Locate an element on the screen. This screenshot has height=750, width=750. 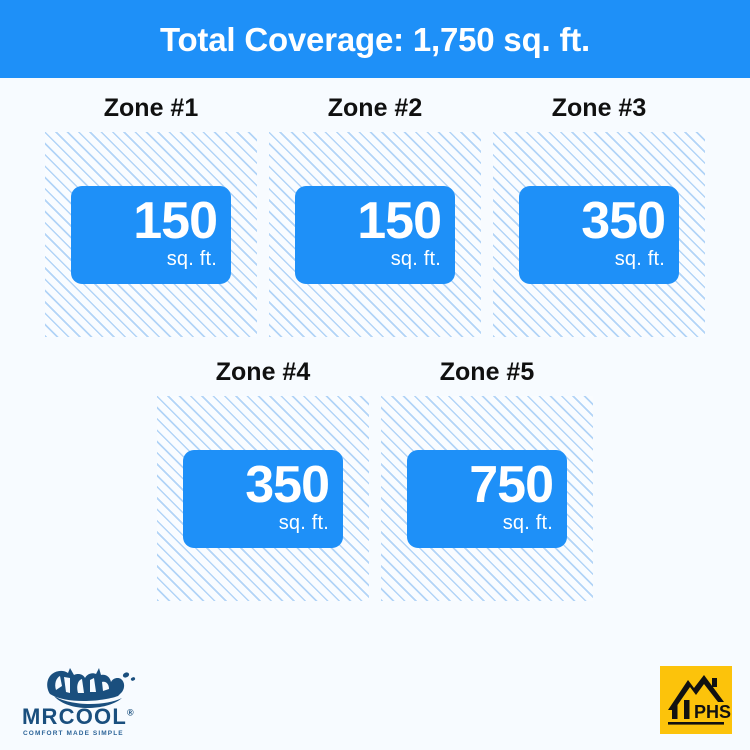
zone-label-2: Zone #2 is located at coordinates (375, 108).